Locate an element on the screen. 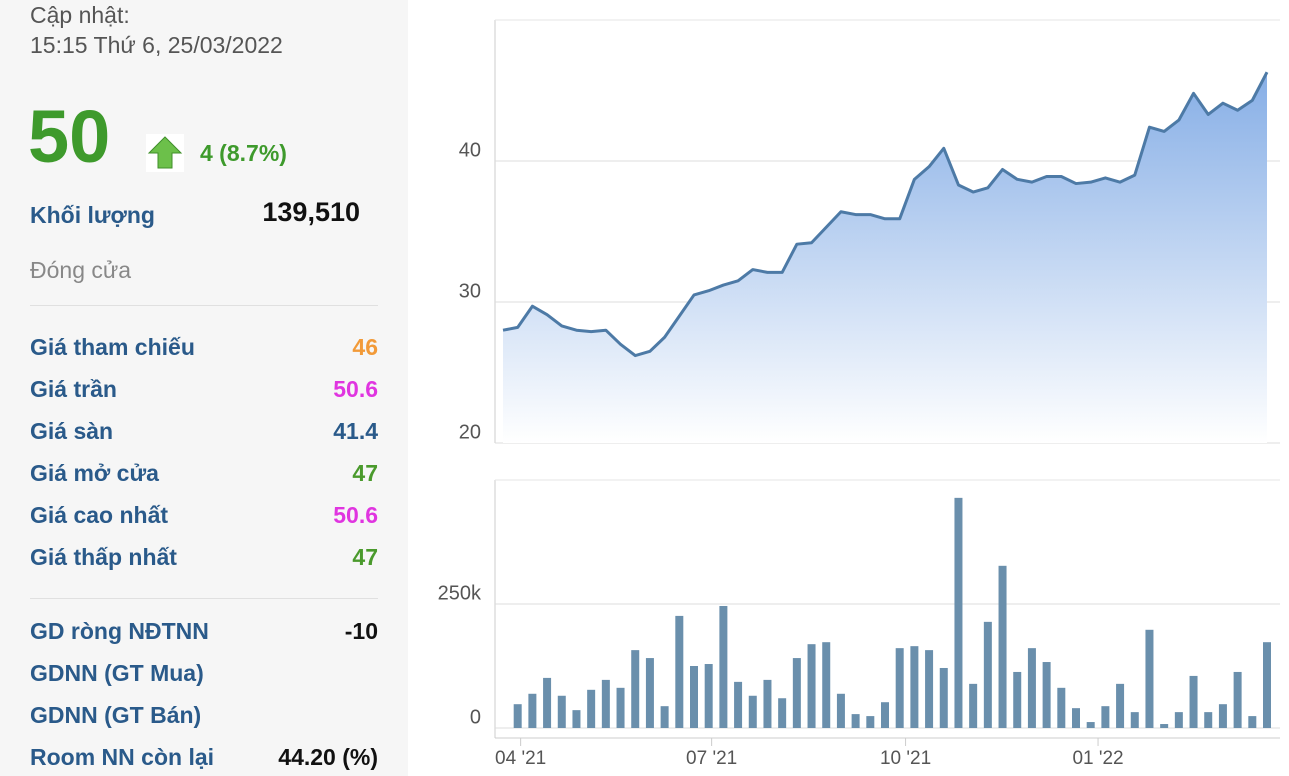  row-value: 41.4 is located at coordinates (355, 431).